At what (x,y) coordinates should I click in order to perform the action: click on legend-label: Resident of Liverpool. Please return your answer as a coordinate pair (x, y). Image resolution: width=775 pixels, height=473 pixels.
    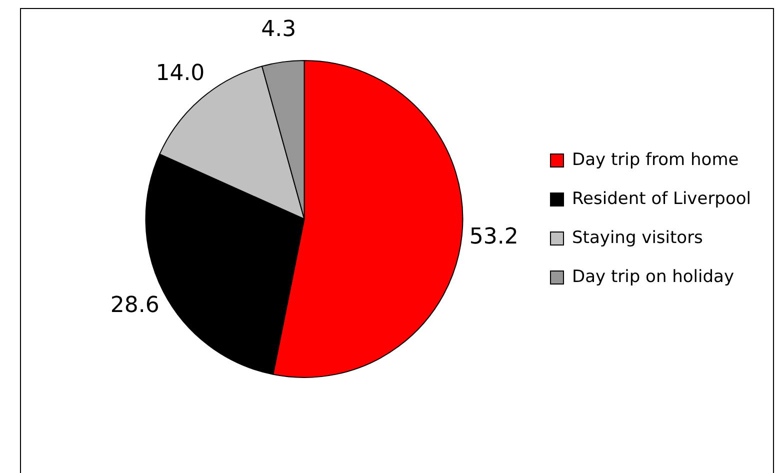
    Looking at the image, I should click on (662, 198).